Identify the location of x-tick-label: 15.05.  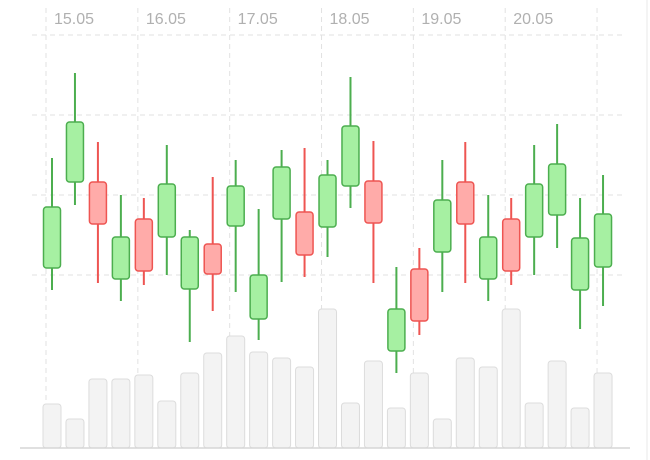
(74, 19).